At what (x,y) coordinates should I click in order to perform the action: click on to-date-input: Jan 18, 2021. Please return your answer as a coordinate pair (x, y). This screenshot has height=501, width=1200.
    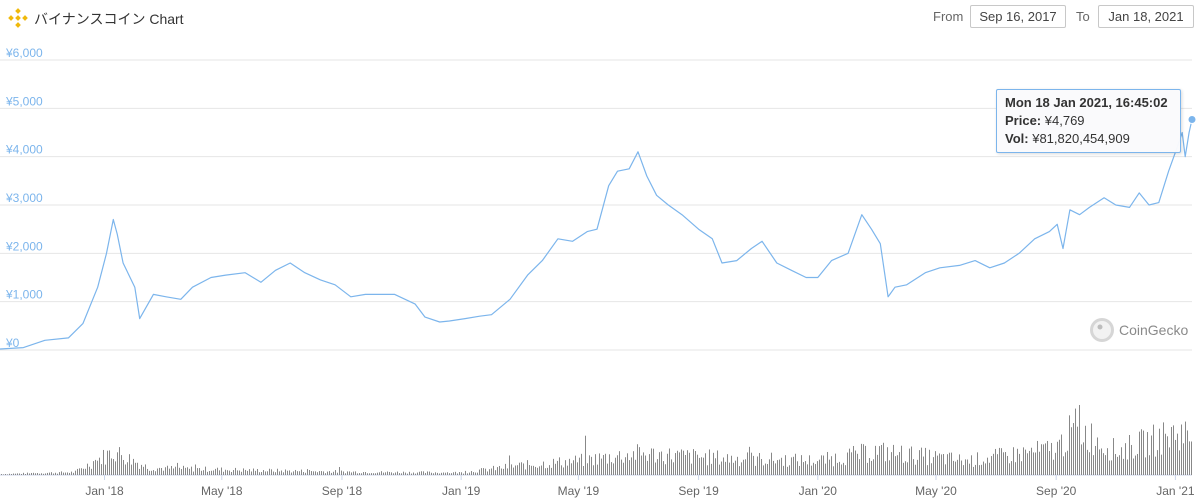
    Looking at the image, I should click on (1146, 16).